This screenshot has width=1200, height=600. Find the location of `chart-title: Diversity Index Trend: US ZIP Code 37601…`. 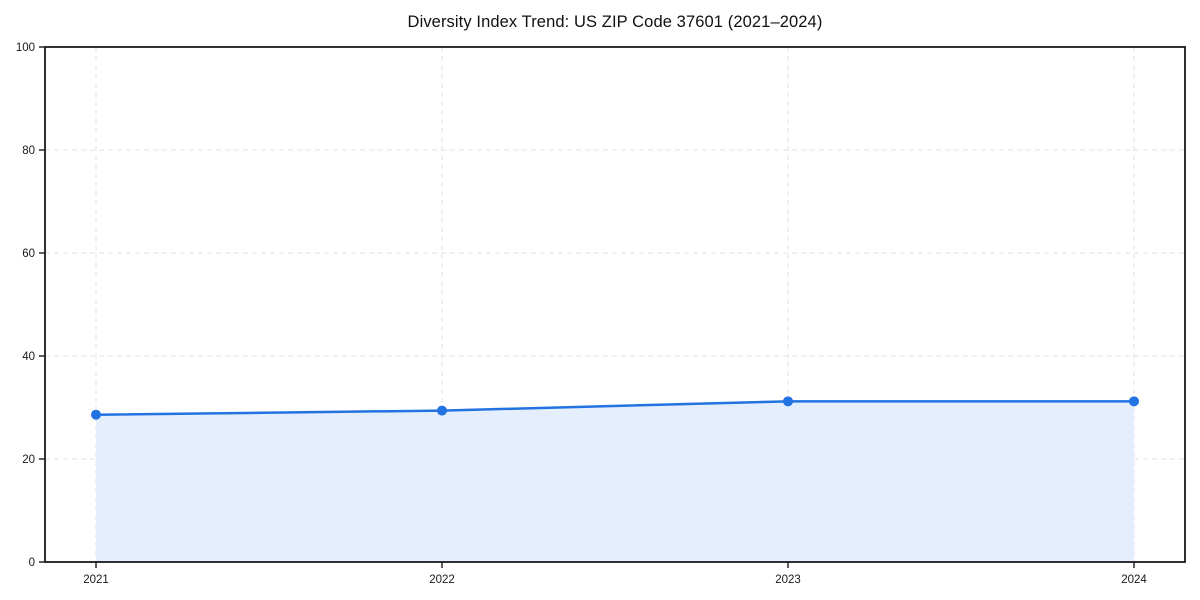

chart-title: Diversity Index Trend: US ZIP Code 37601… is located at coordinates (615, 22).